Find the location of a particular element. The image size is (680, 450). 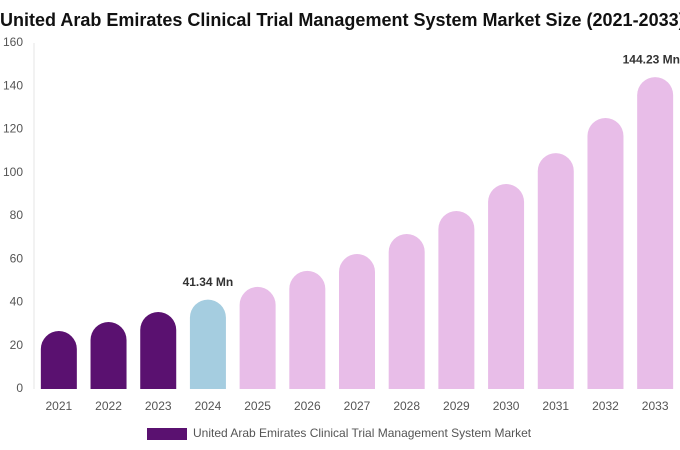

y-tick-label: 20 is located at coordinates (17, 345).